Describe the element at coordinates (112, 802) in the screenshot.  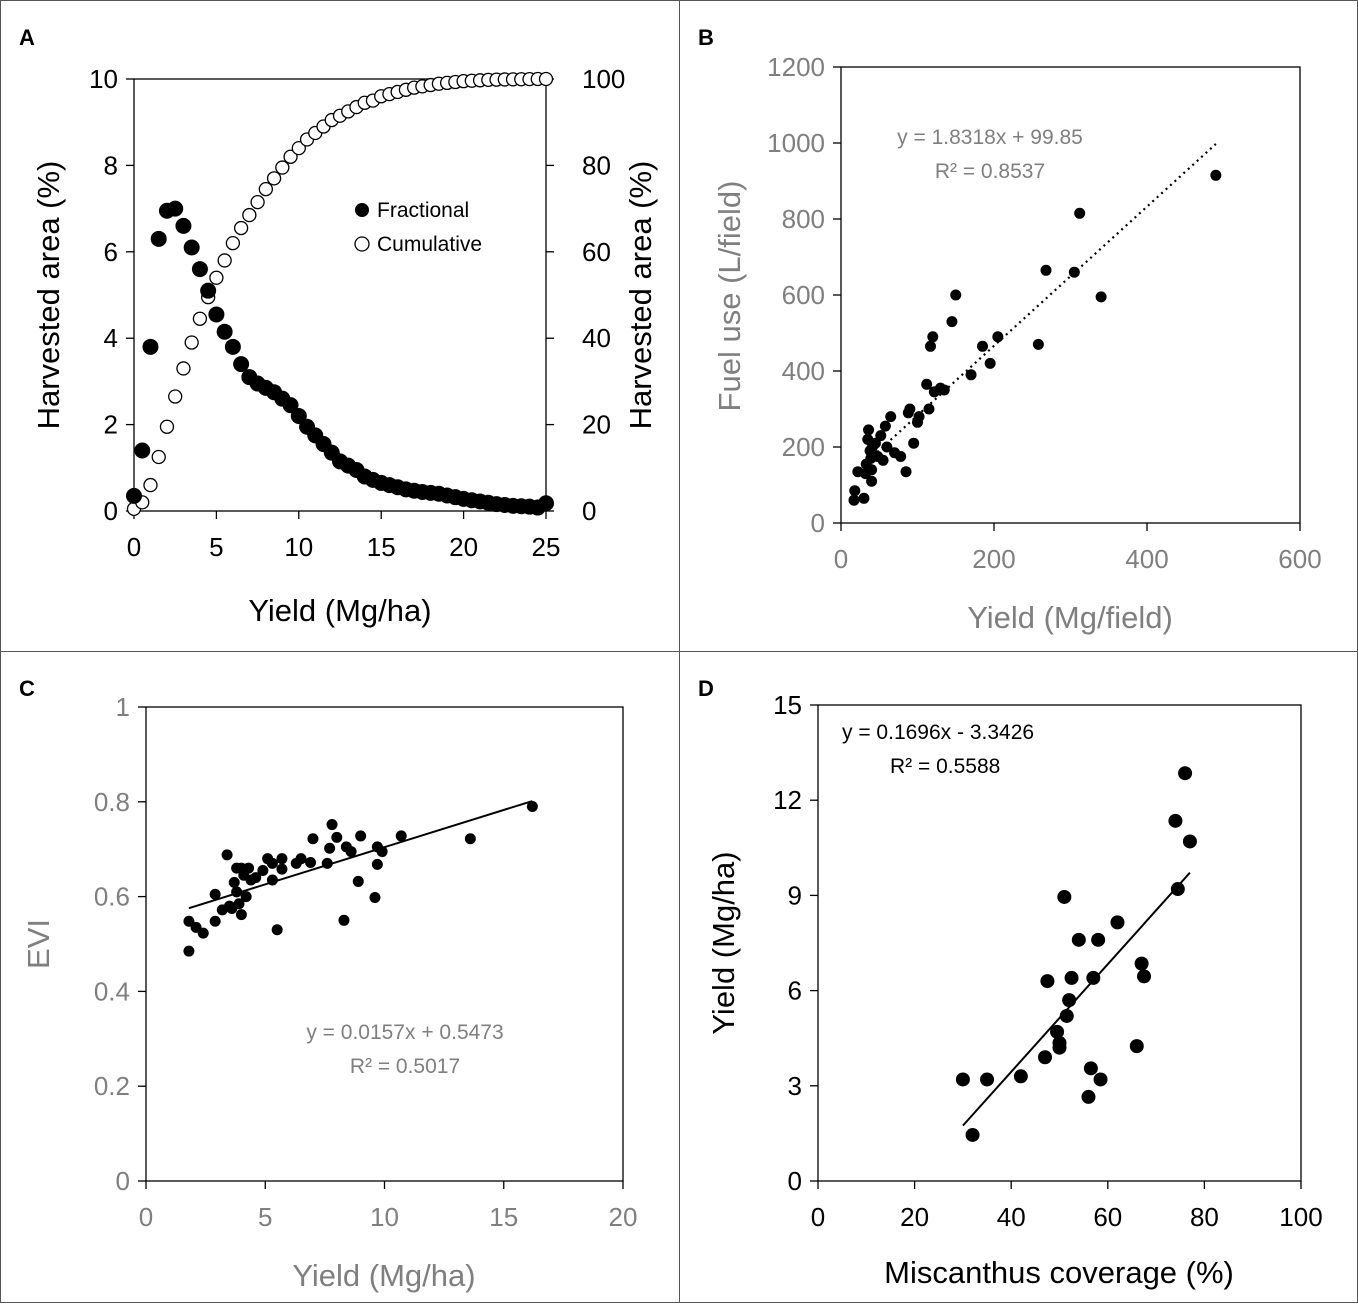
I see `y-tick-label: 0.8` at that location.